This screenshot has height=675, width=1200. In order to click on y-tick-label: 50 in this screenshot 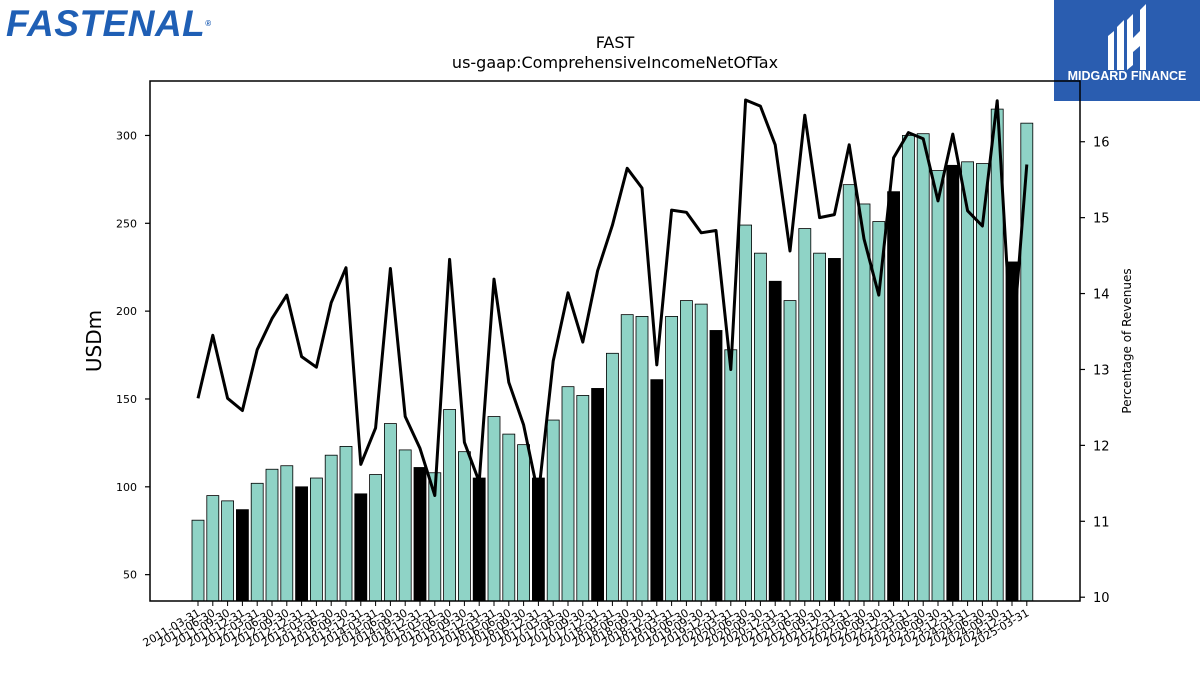, I will do `click(130, 575)`.